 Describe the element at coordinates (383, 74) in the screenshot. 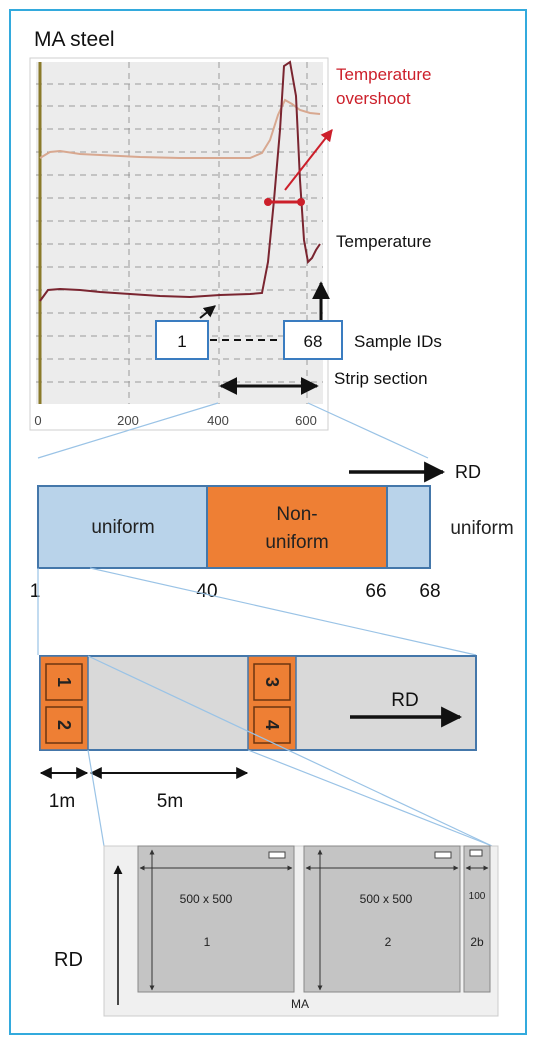

I see `overshoot-label-line1: Temperature` at that location.